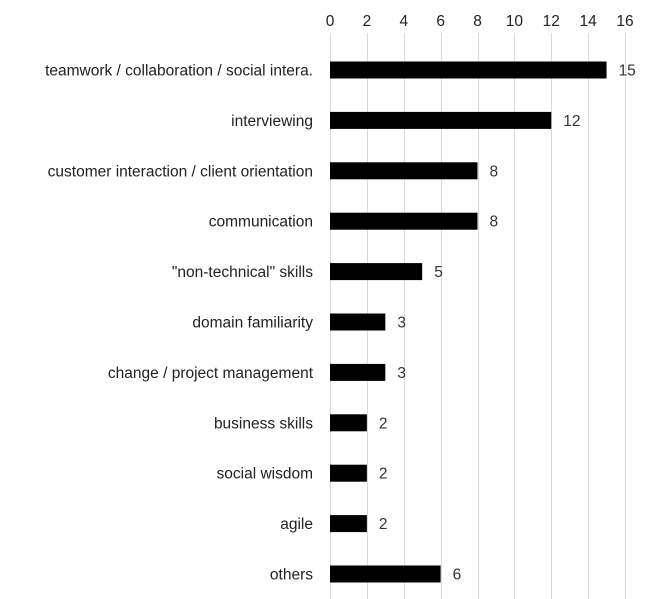 This screenshot has width=646, height=599. I want to click on data-label: 6, so click(457, 575).